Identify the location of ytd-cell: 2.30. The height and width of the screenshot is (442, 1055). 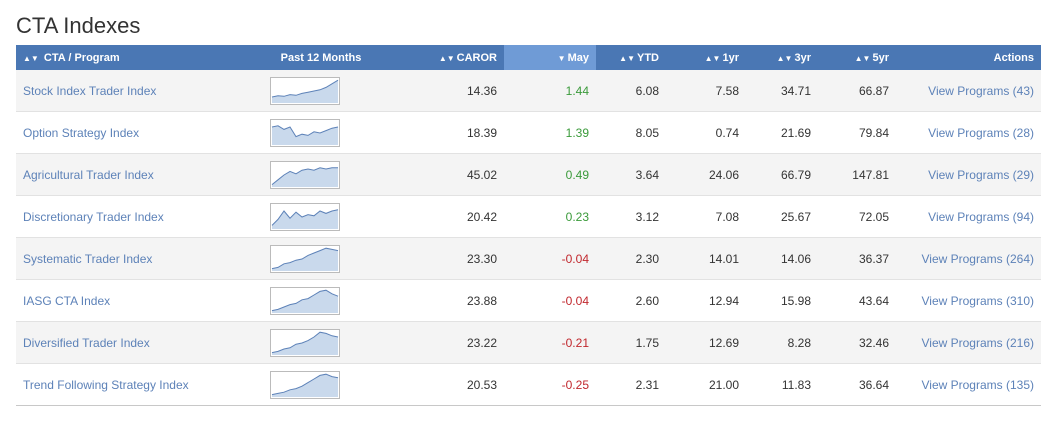
(631, 258).